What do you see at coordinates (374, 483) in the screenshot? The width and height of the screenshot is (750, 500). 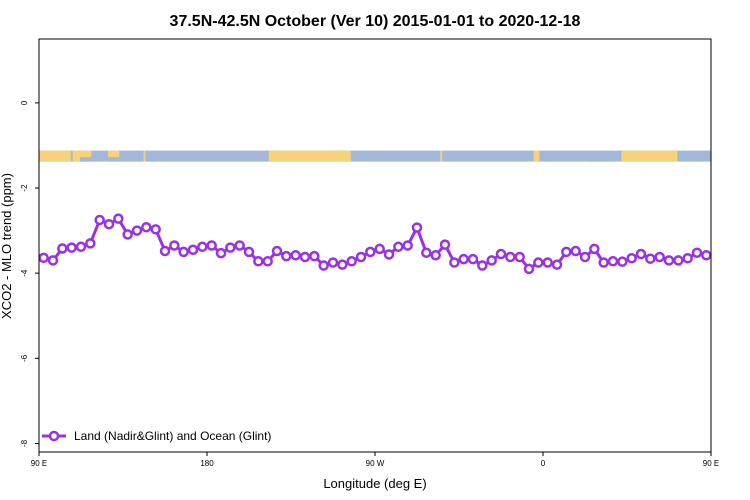 I see `x-axis-label: Longitude (deg E)` at bounding box center [374, 483].